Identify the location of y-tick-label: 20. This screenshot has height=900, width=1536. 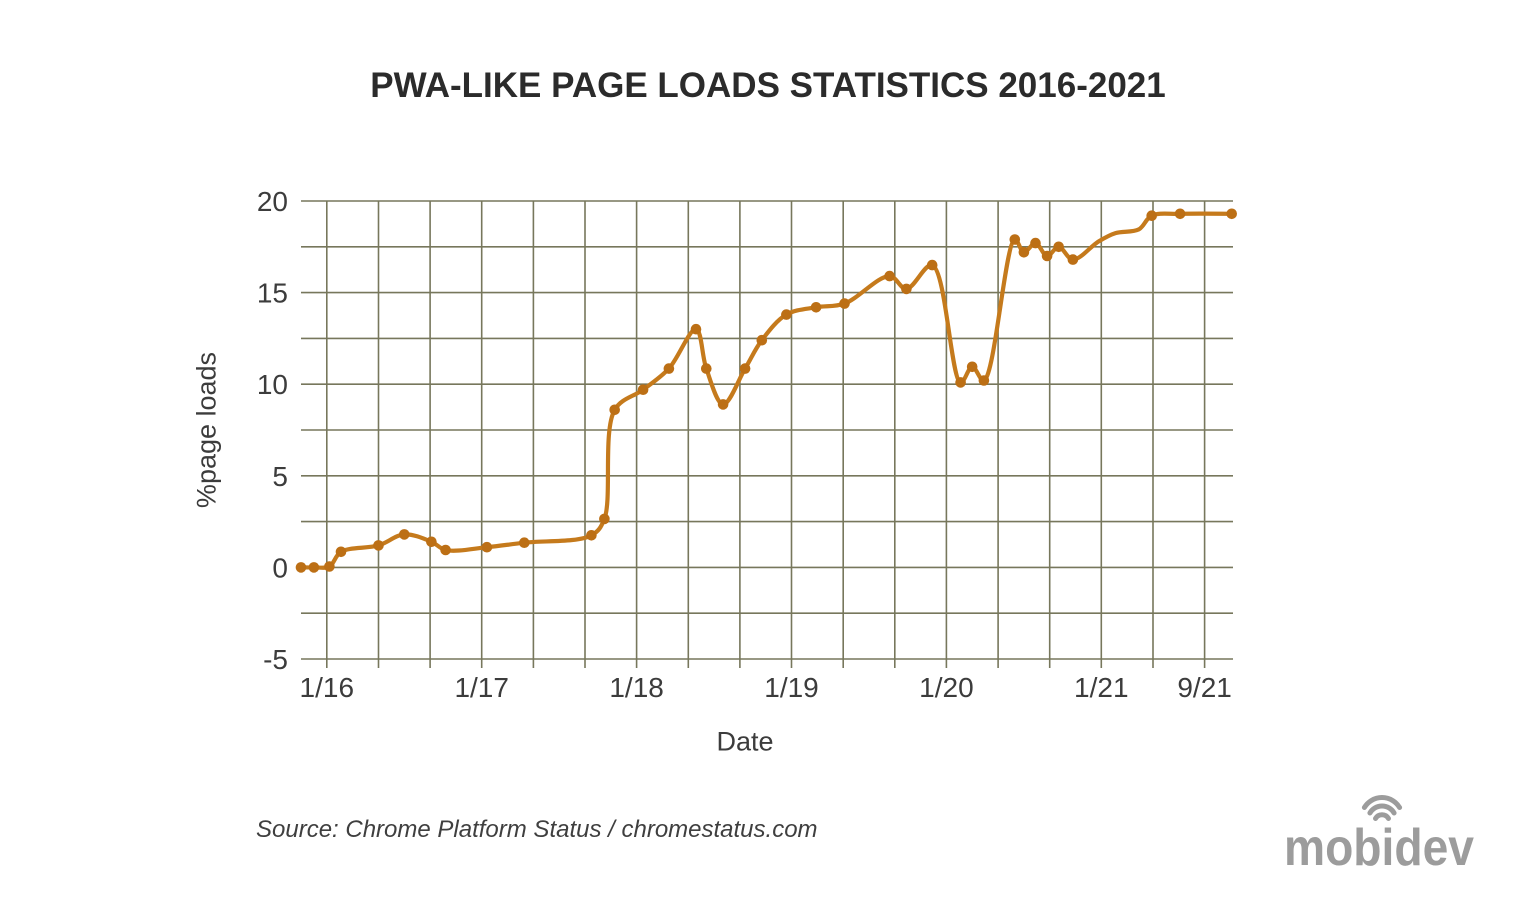
(272, 201).